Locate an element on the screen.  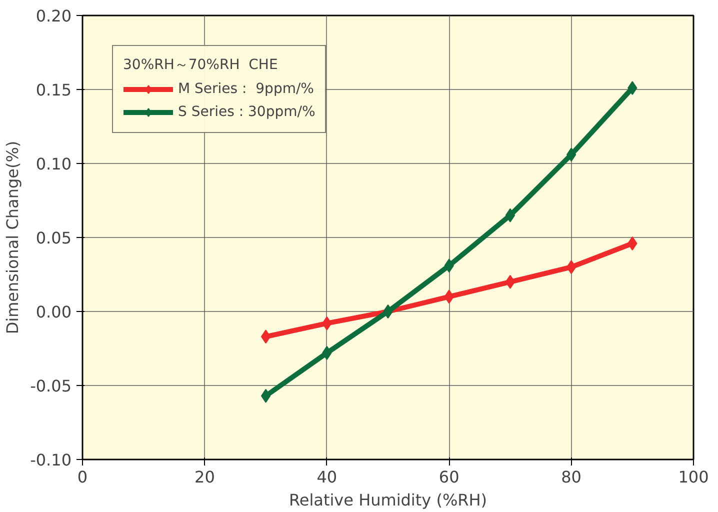
x-tick-label: 0 is located at coordinates (82, 477).